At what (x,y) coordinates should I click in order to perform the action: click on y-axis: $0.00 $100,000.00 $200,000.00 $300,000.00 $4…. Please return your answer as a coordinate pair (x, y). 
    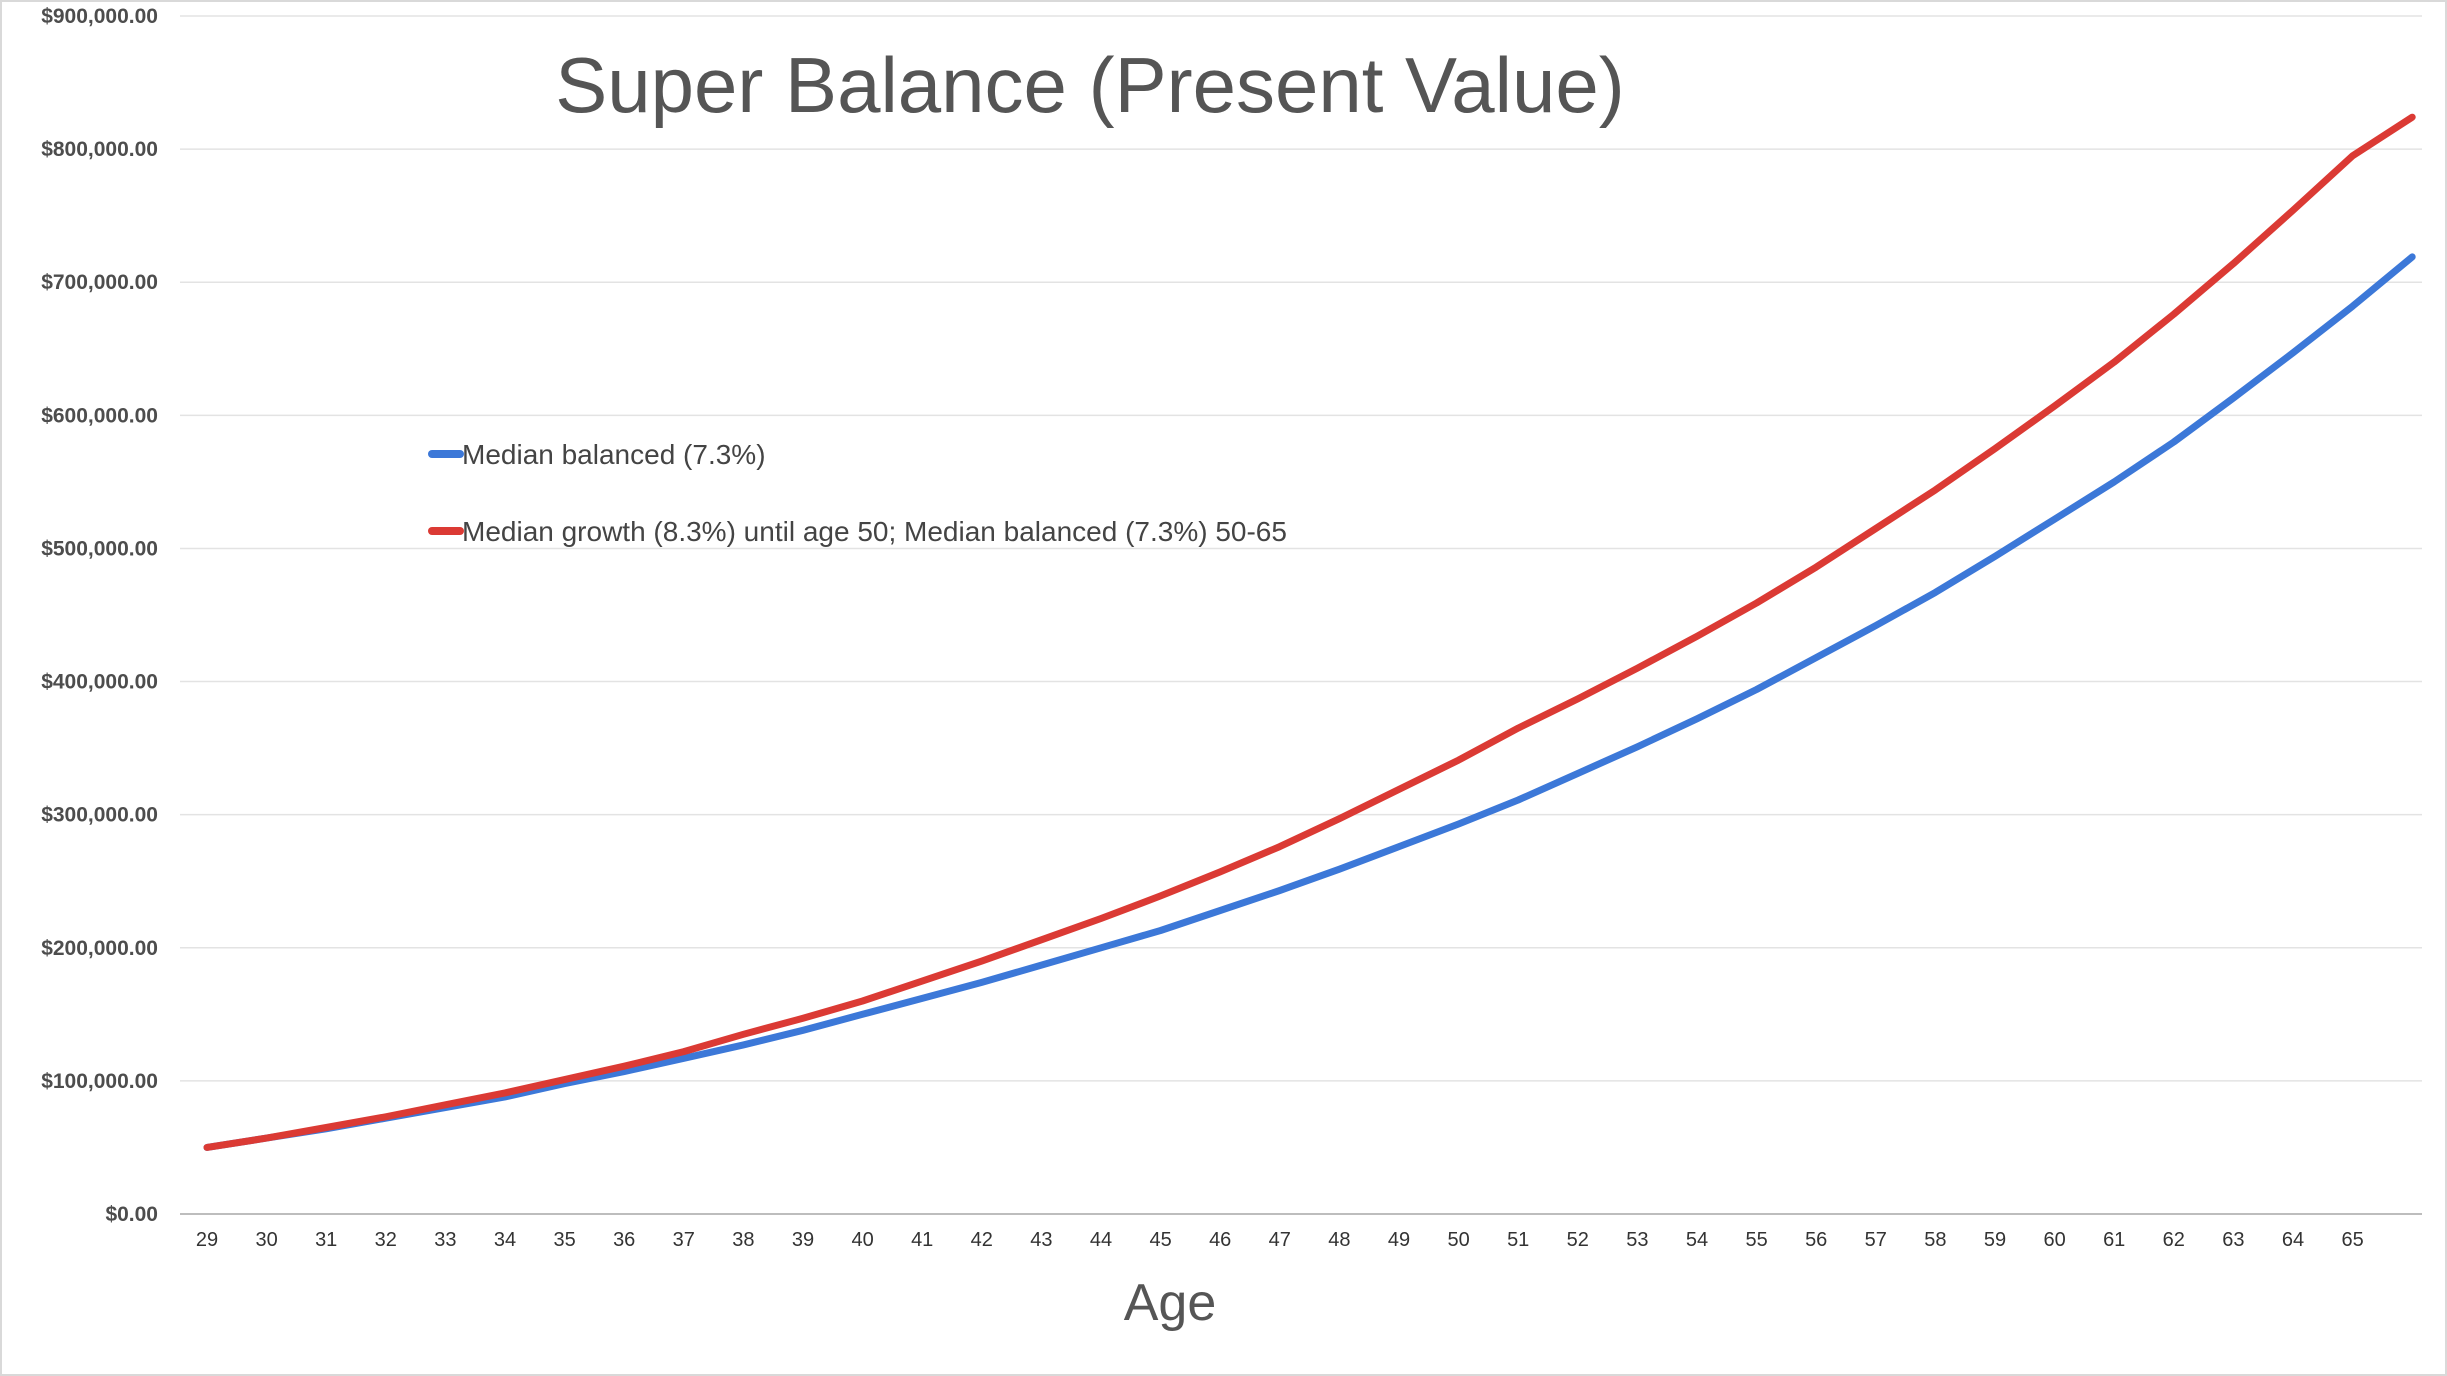
    Looking at the image, I should click on (99, 615).